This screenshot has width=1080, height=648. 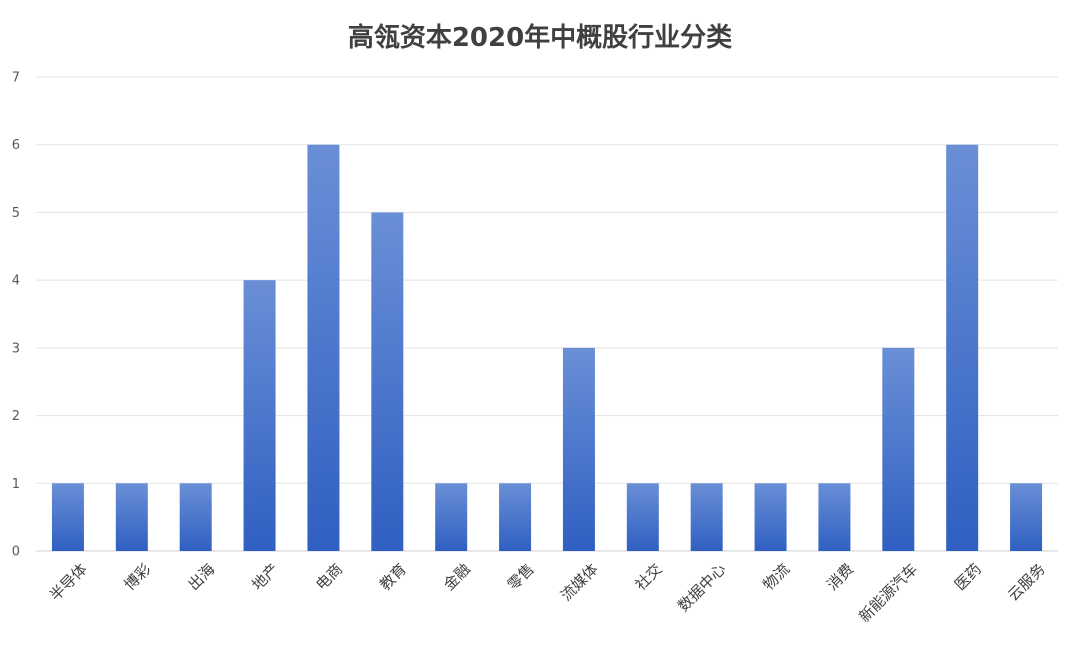 What do you see at coordinates (16, 145) in the screenshot?
I see `y-tick-label: 6` at bounding box center [16, 145].